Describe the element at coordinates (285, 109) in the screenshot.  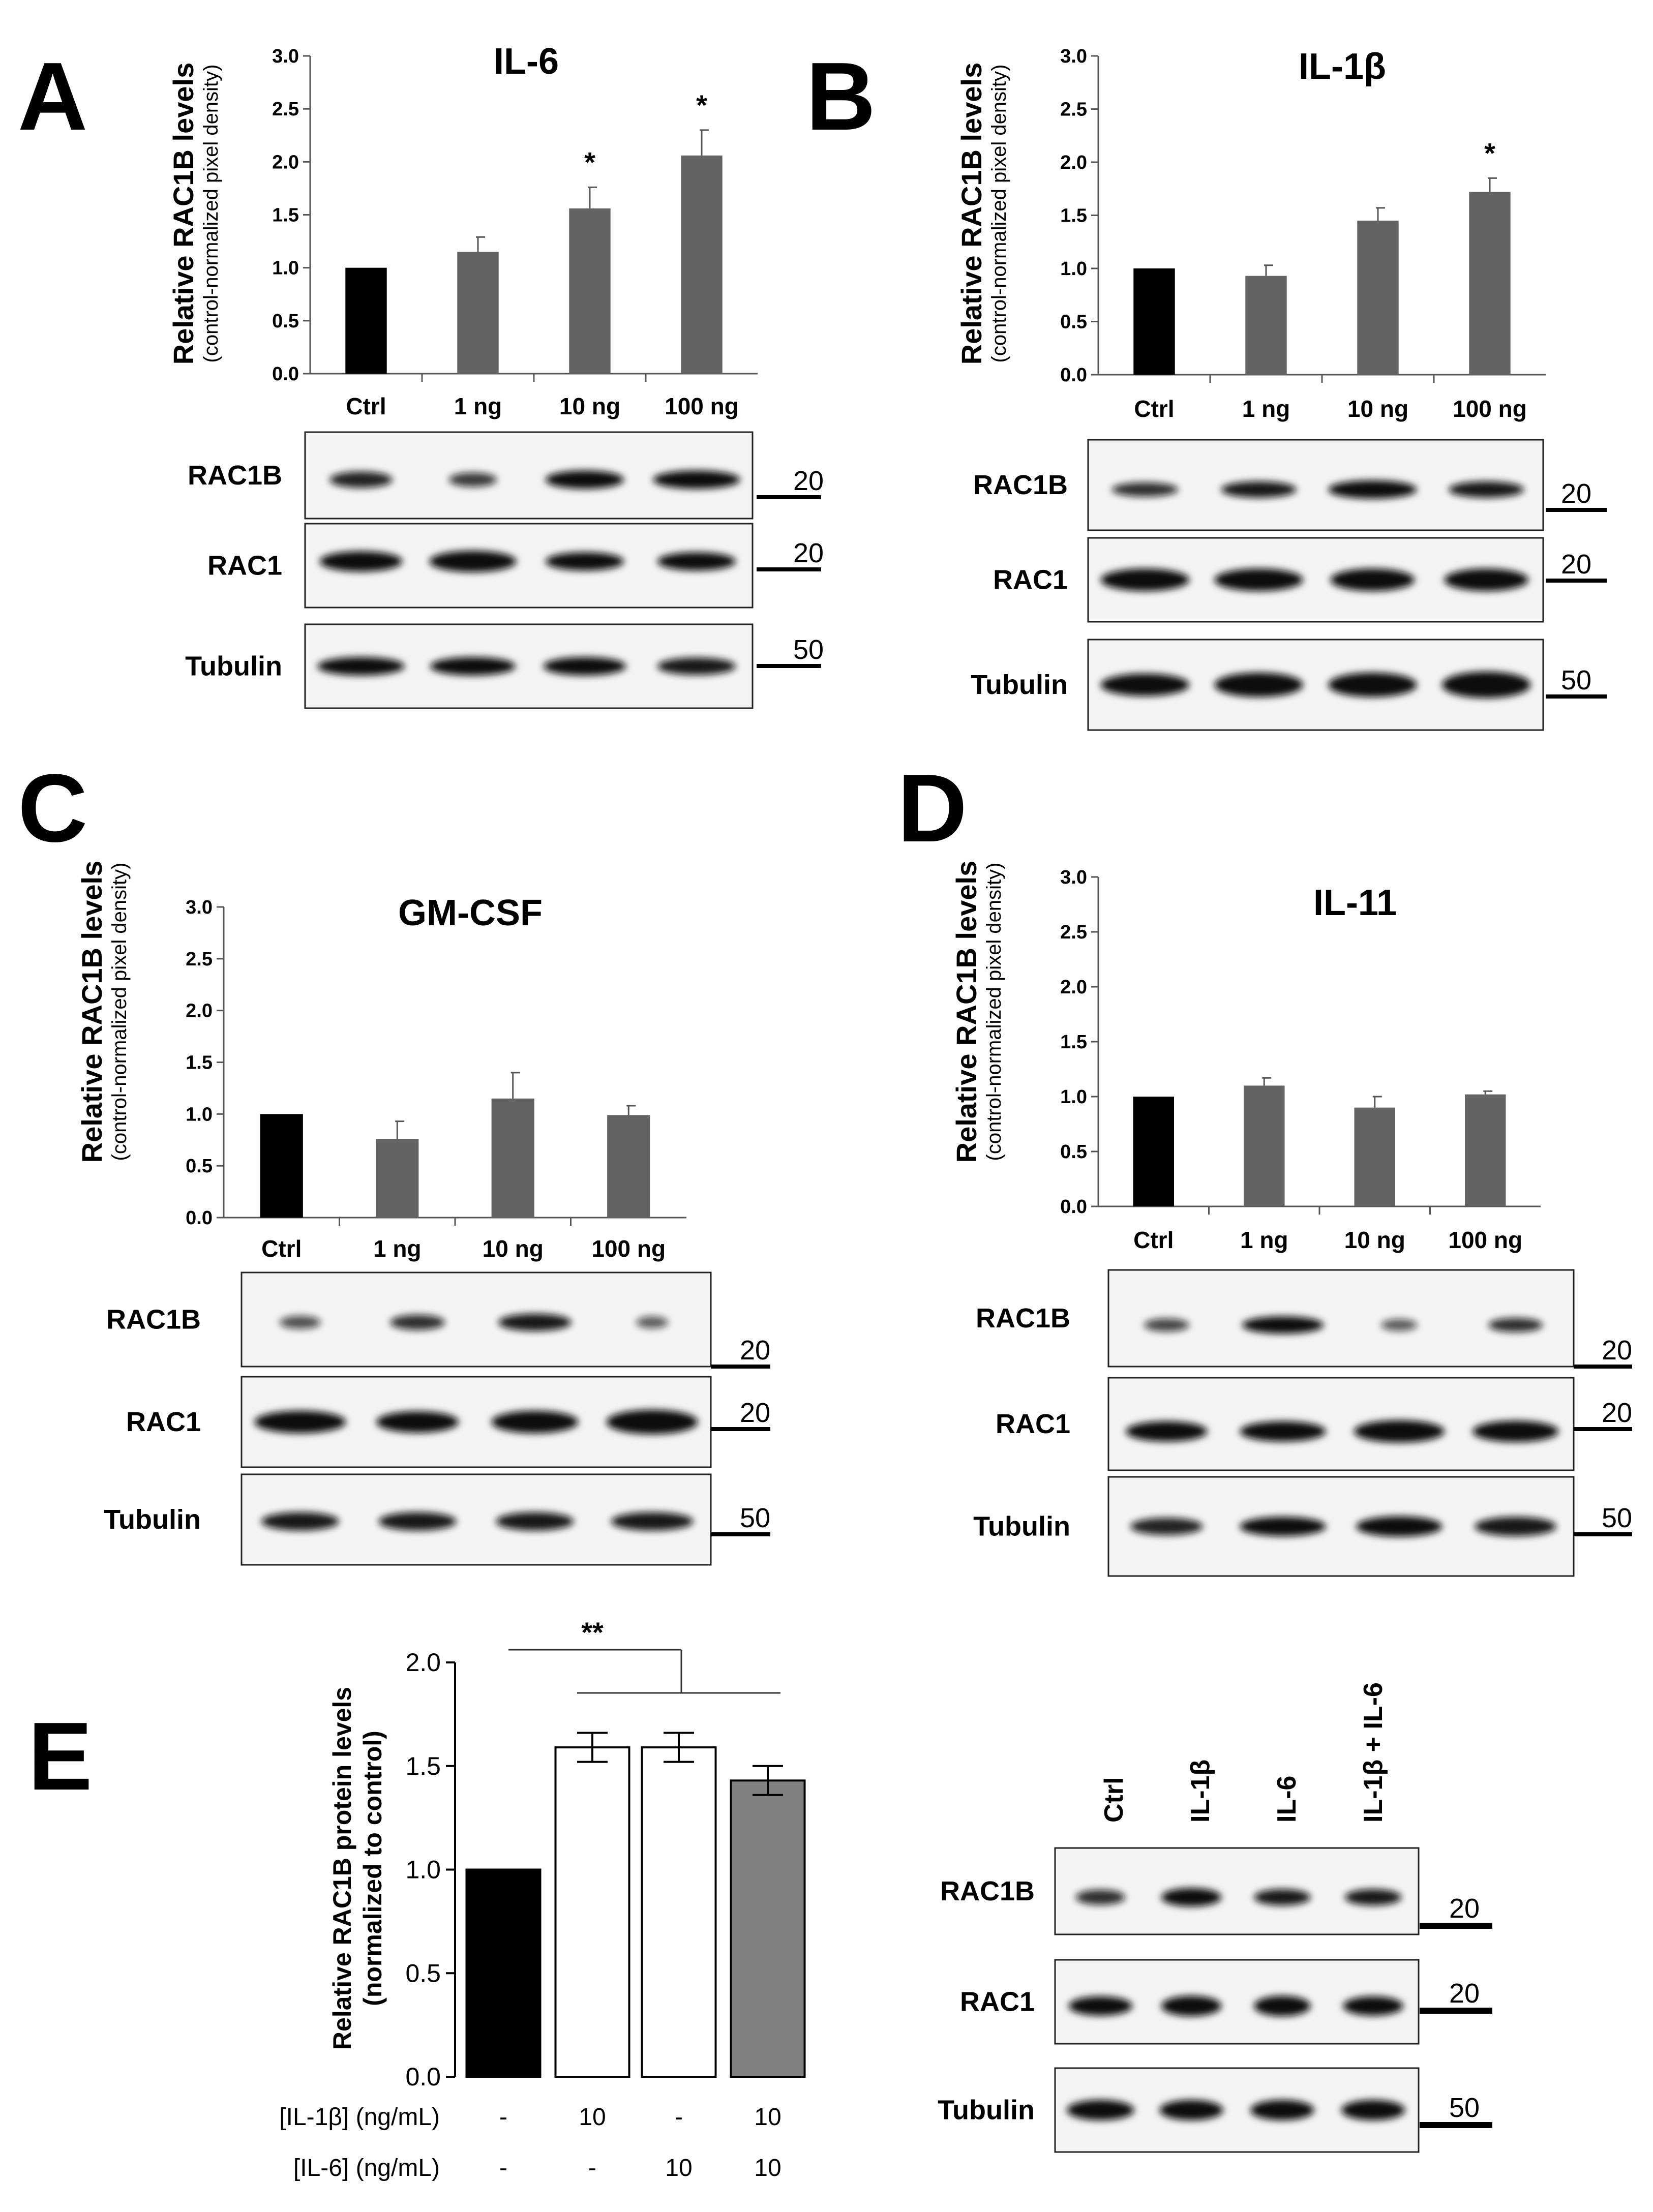
I see `y-tick-label: 2.5` at that location.